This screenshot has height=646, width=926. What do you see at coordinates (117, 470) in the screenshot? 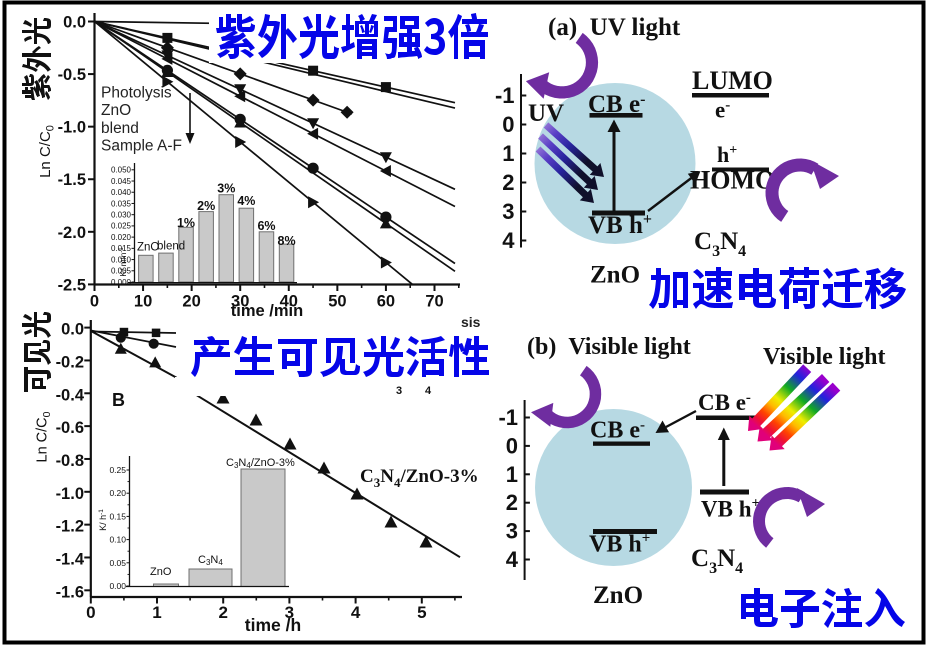
I see `svg-text: 0.25` at bounding box center [117, 470].